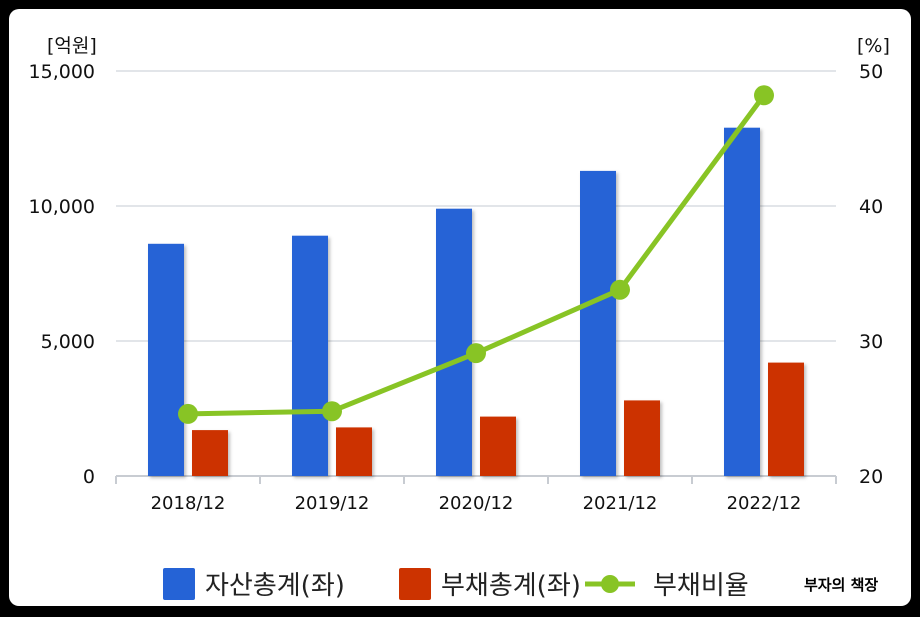 This screenshot has height=617, width=920. I want to click on legend-label-liability: 부채총계(좌), so click(511, 586).